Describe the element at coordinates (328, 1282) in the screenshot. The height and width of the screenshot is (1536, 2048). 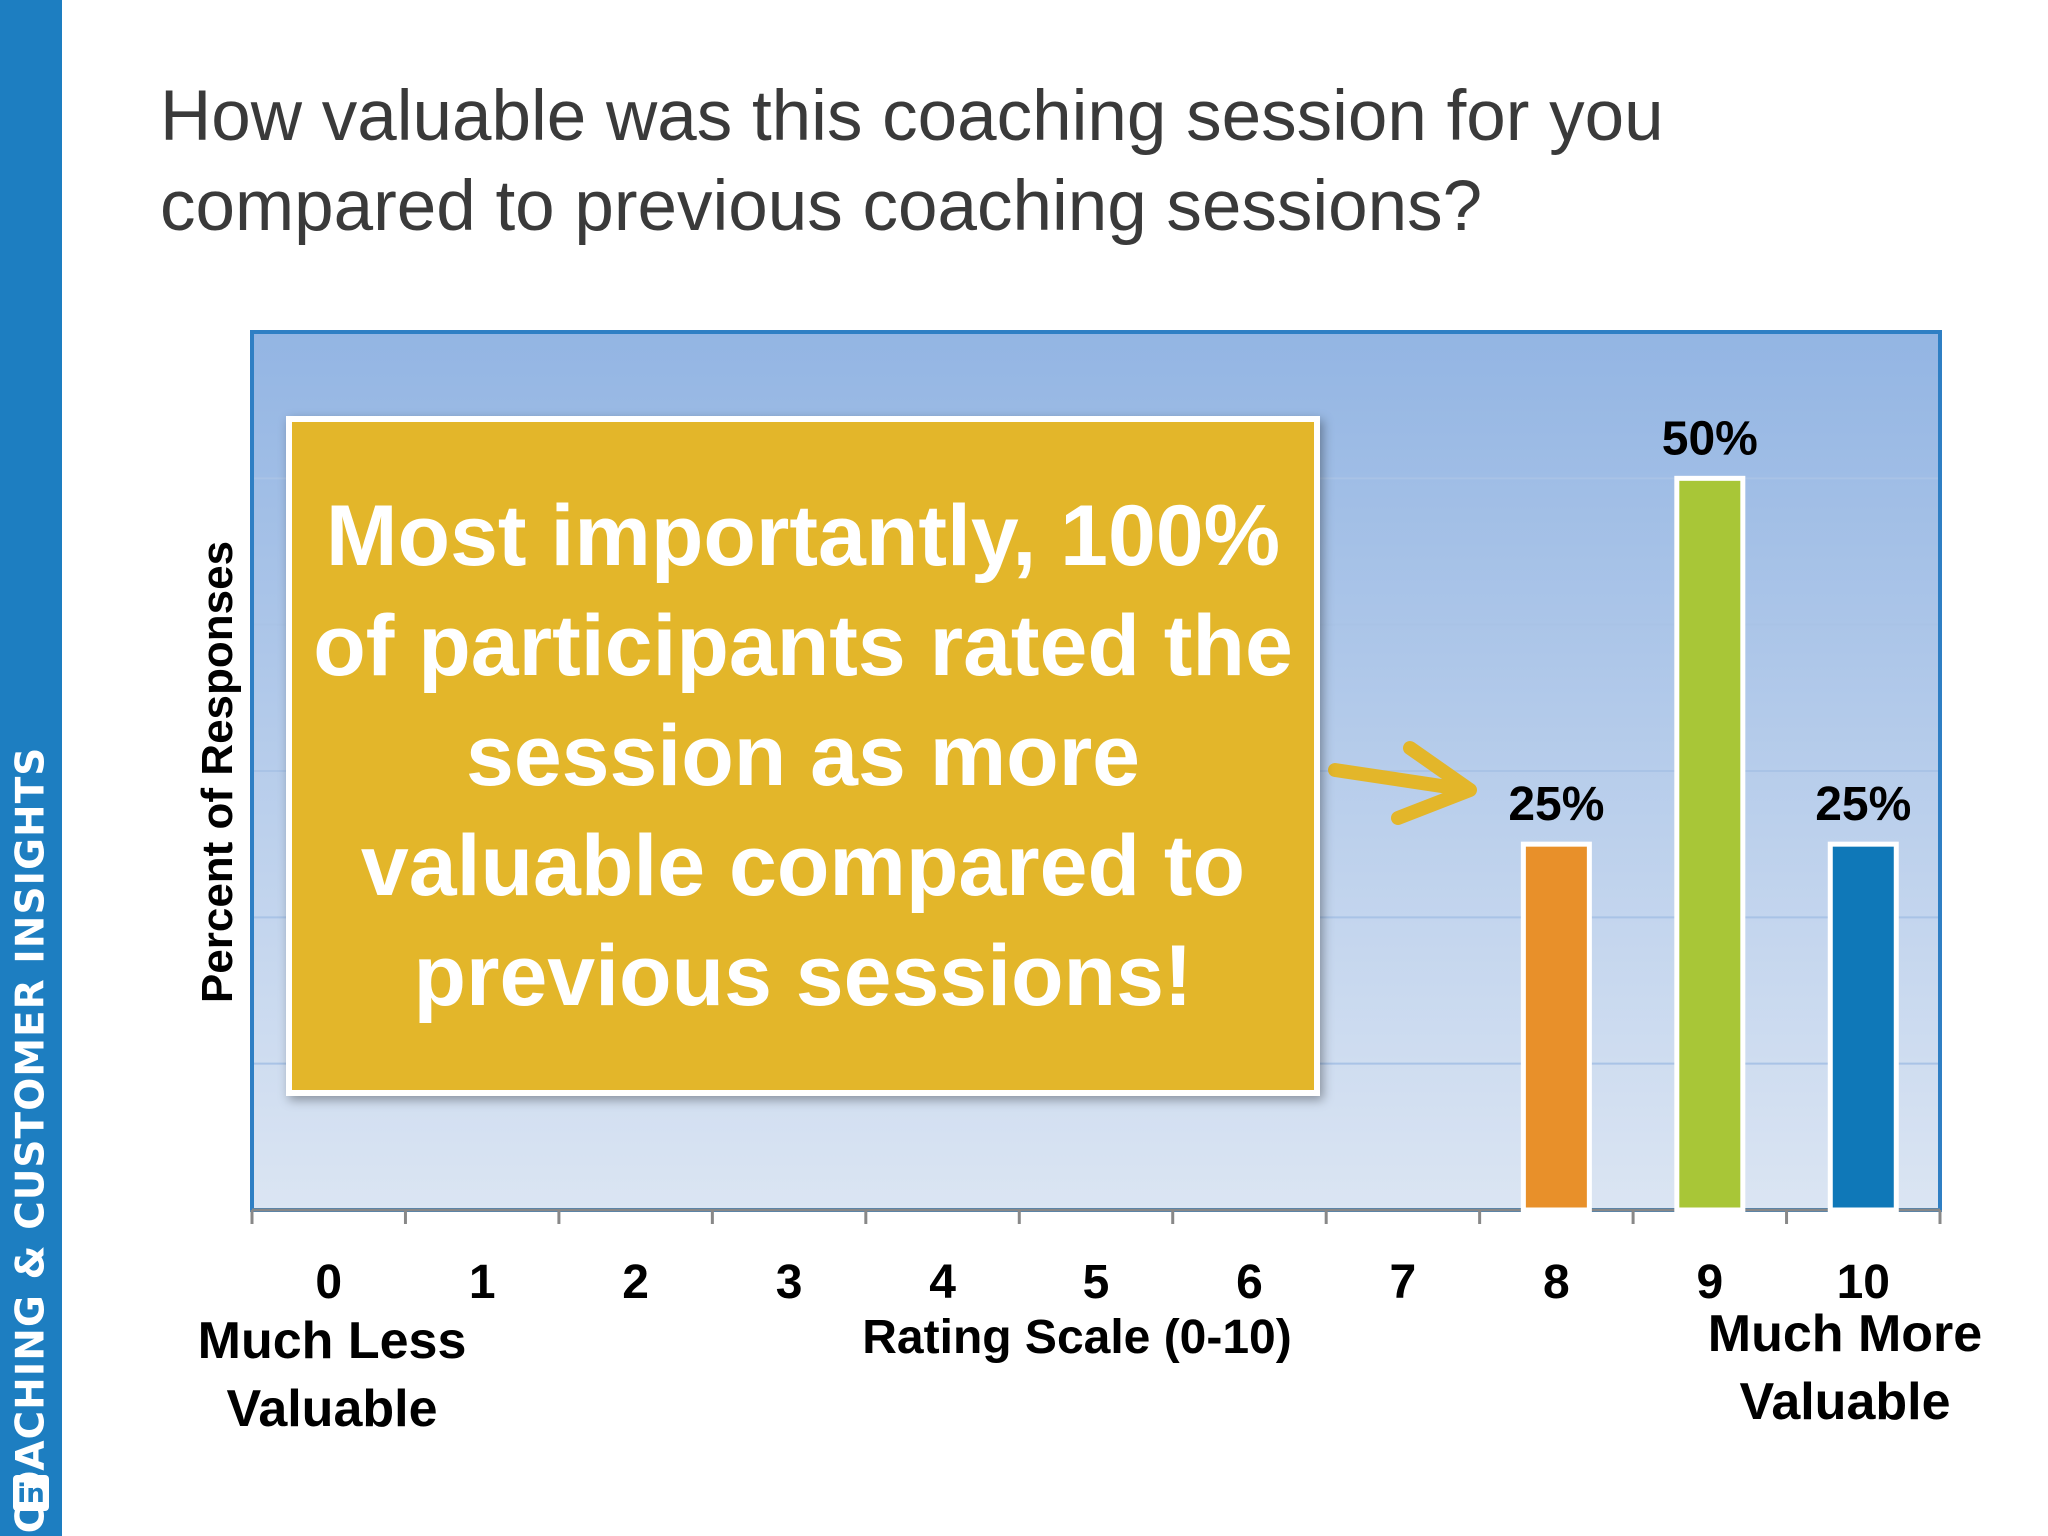
I see `x-tick-label: 0` at that location.